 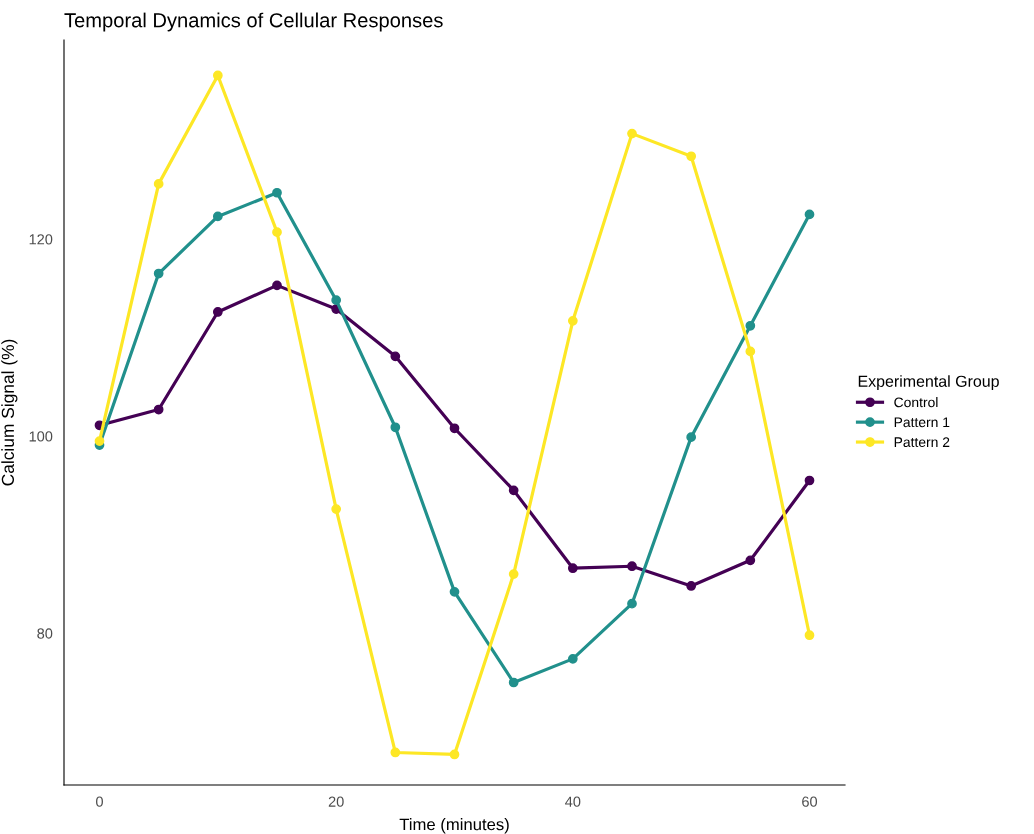 What do you see at coordinates (41, 436) in the screenshot?
I see `y-tick-label: 100` at bounding box center [41, 436].